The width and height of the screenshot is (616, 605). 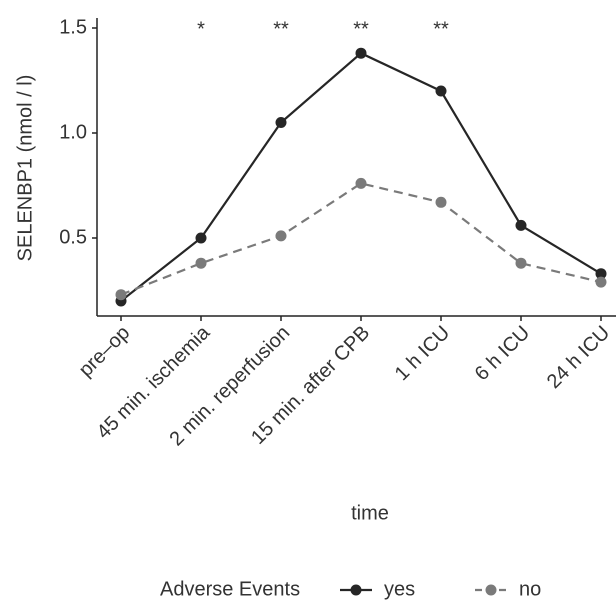 What do you see at coordinates (73, 237) in the screenshot?
I see `y-tick-label: 0.5` at bounding box center [73, 237].